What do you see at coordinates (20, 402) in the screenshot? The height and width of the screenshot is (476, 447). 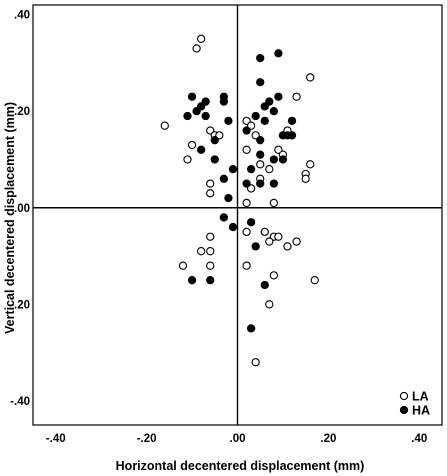 I see `y-tick-label: -.40` at bounding box center [20, 402].